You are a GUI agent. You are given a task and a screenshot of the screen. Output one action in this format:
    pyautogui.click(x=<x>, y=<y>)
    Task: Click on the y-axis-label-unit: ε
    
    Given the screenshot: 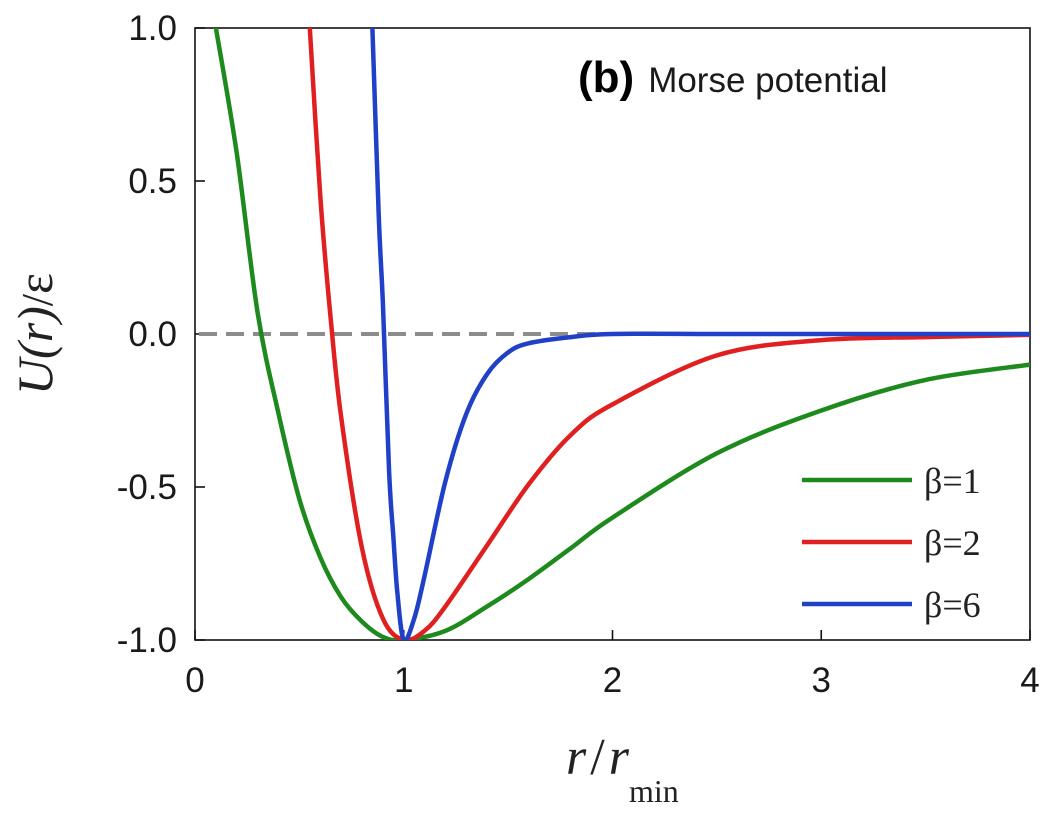 What is the action you would take?
    pyautogui.click(x=35, y=283)
    